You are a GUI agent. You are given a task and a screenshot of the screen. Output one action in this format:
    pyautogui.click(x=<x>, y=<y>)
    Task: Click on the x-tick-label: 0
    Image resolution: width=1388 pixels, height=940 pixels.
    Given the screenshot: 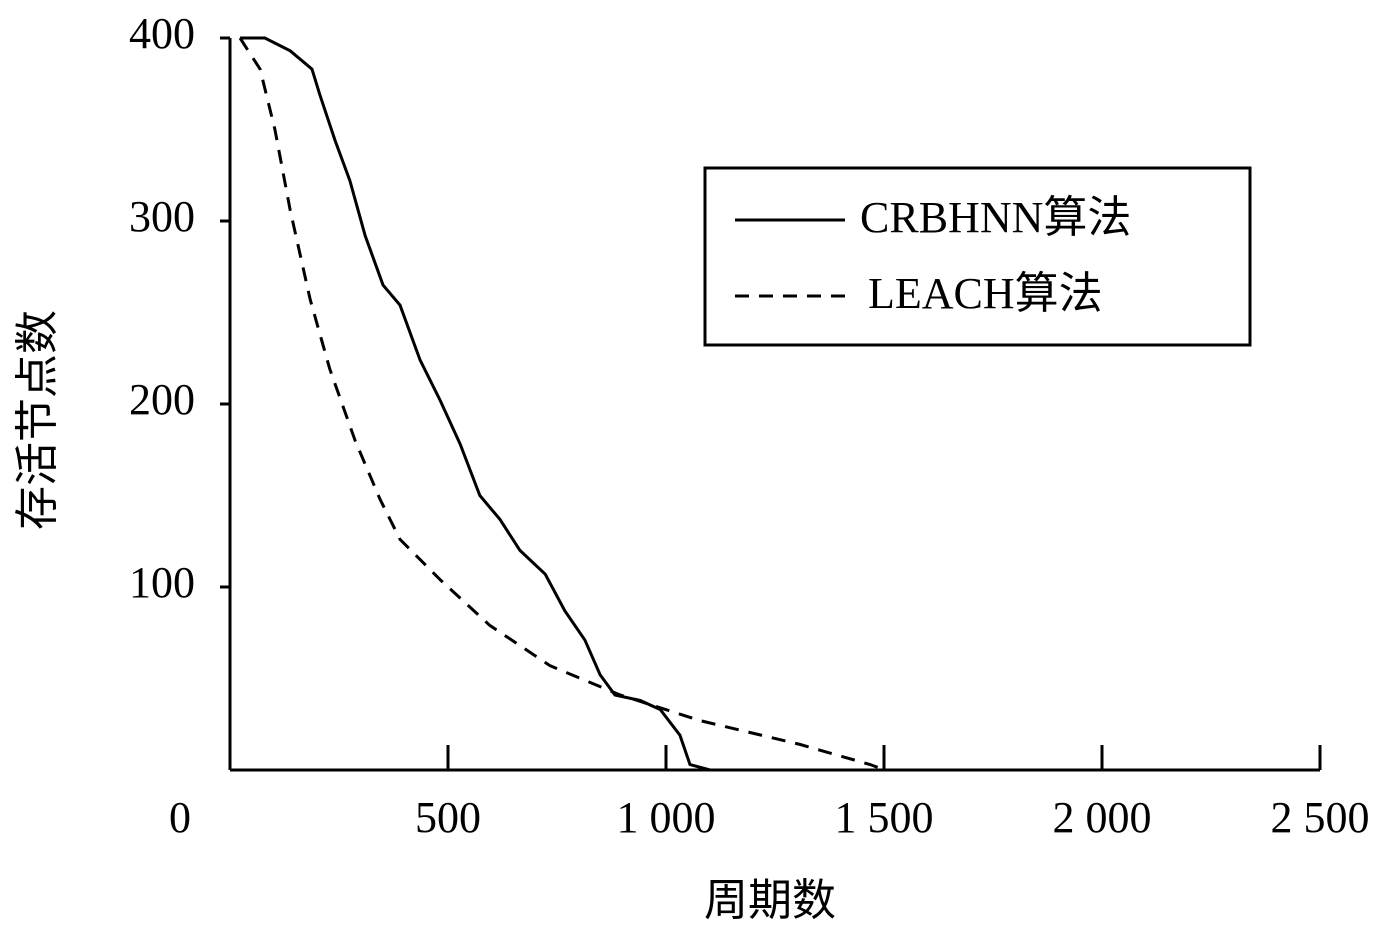 What is the action you would take?
    pyautogui.click(x=180, y=817)
    